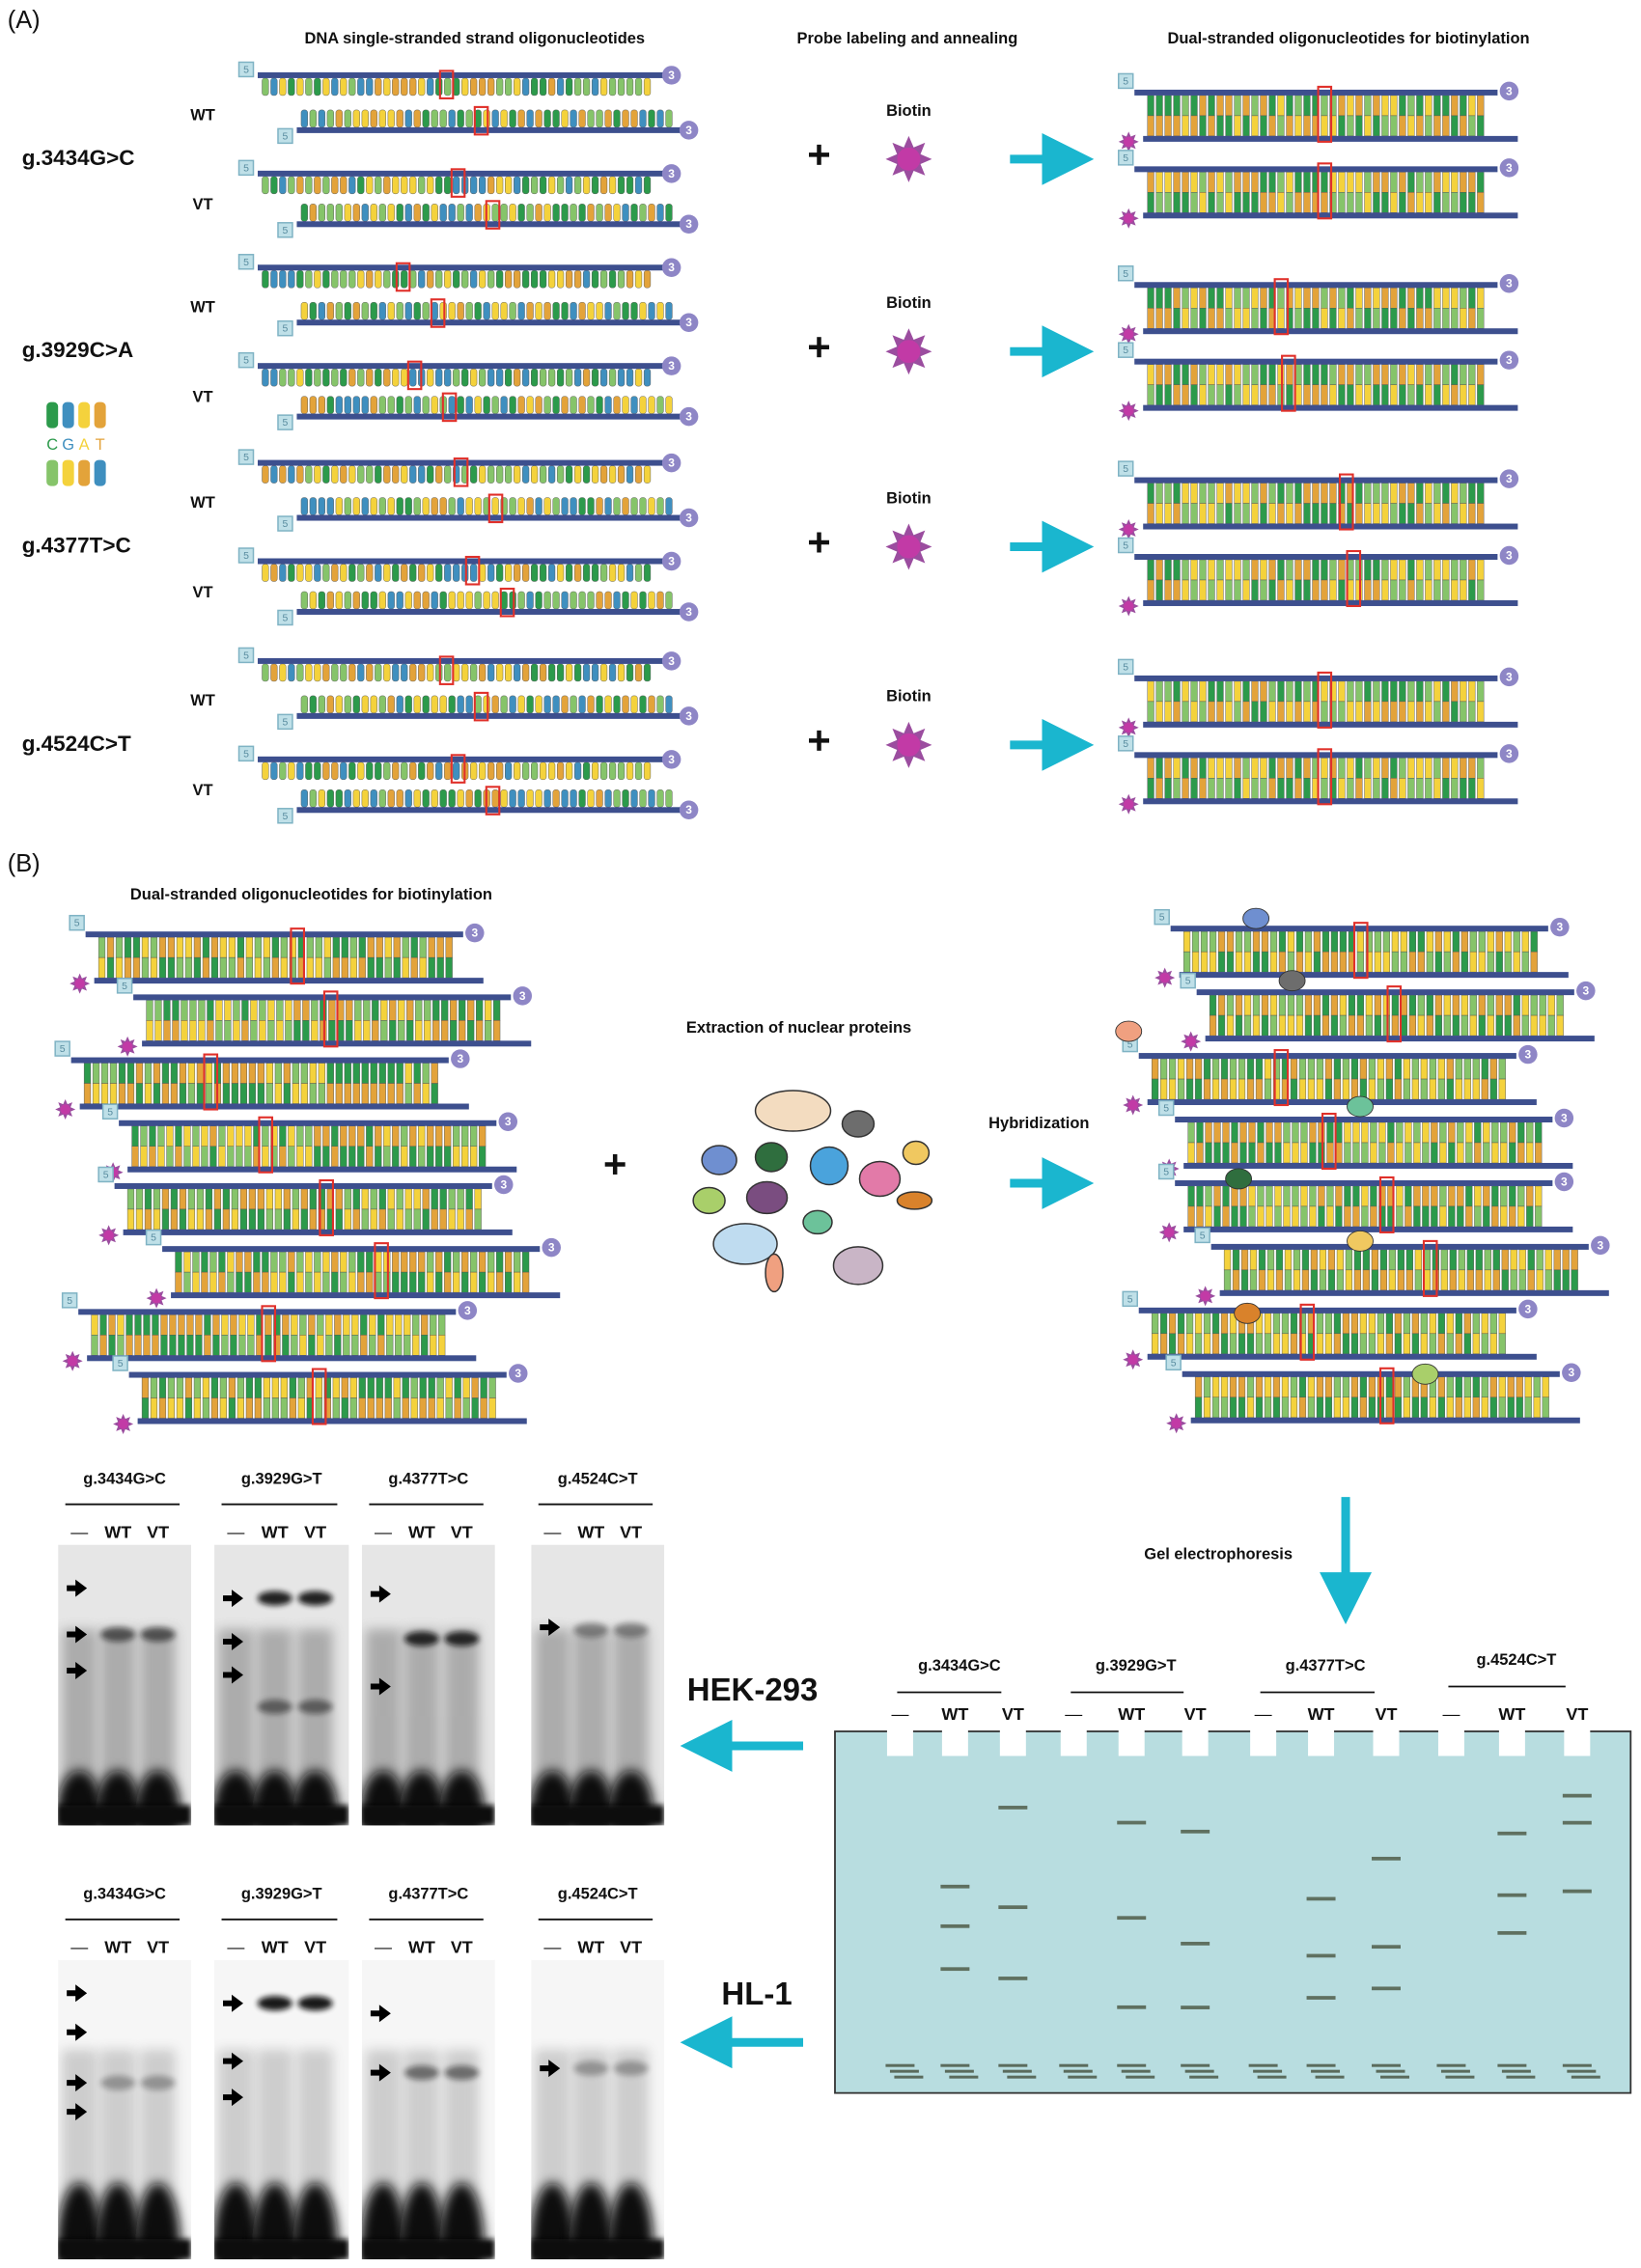 This screenshot has width=1641, height=2268. What do you see at coordinates (158, 2082) in the screenshot?
I see `shift-band` at bounding box center [158, 2082].